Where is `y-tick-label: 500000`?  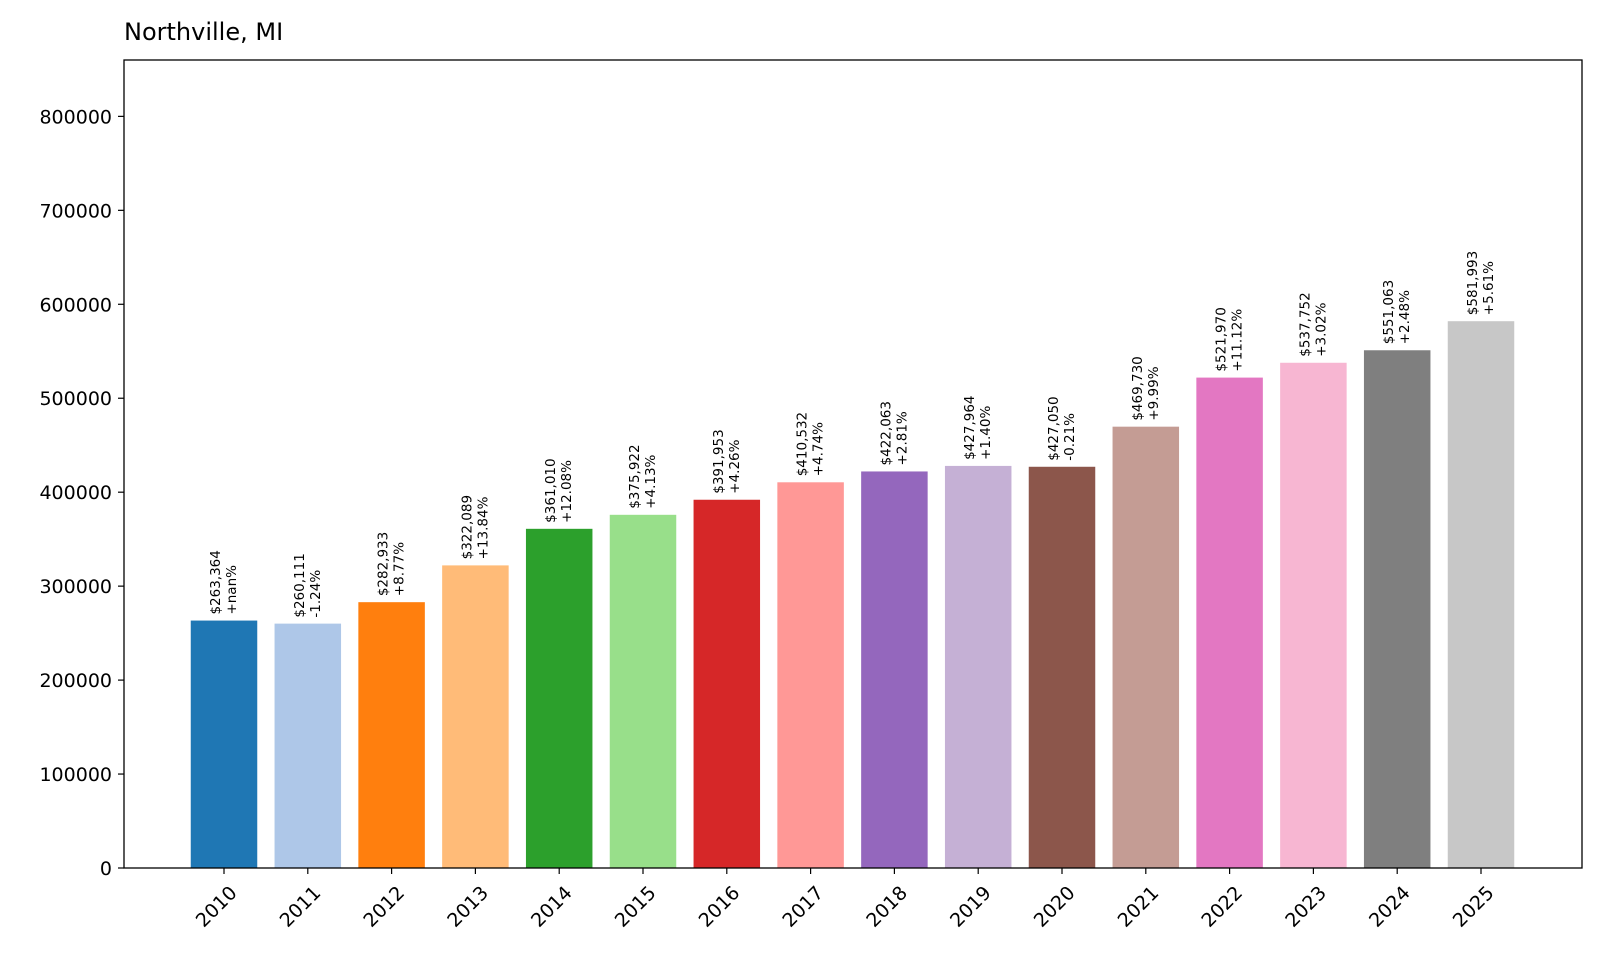
y-tick-label: 500000 is located at coordinates (75, 399).